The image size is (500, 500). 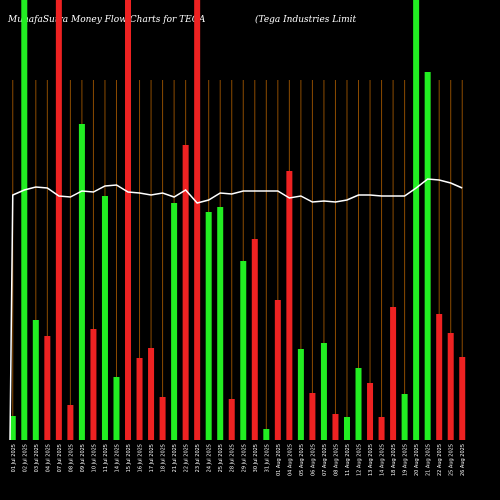 I want to click on x-tick-label: 08 Jul 2025, so click(x=71, y=458).